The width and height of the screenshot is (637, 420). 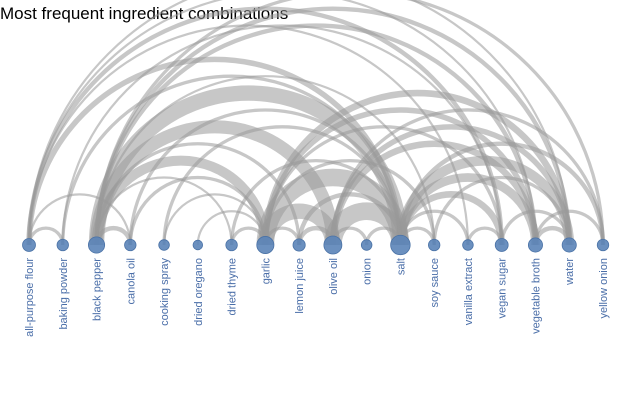 What do you see at coordinates (233, 286) in the screenshot?
I see `node-label-dried-thyme: dried thyme` at bounding box center [233, 286].